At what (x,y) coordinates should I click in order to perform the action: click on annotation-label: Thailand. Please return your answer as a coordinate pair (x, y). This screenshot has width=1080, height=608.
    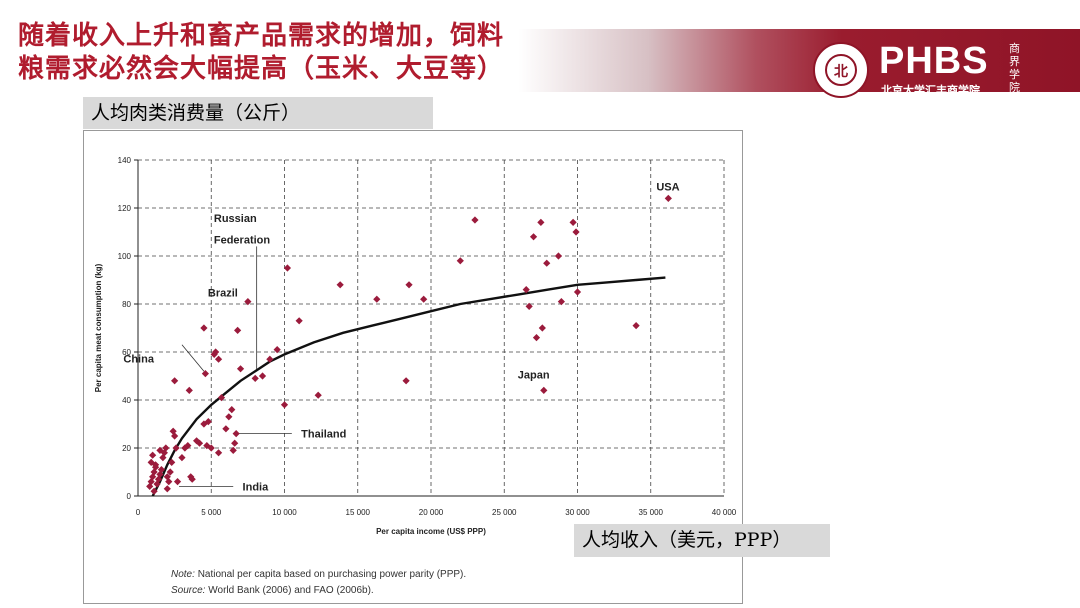
    Looking at the image, I should click on (323, 435).